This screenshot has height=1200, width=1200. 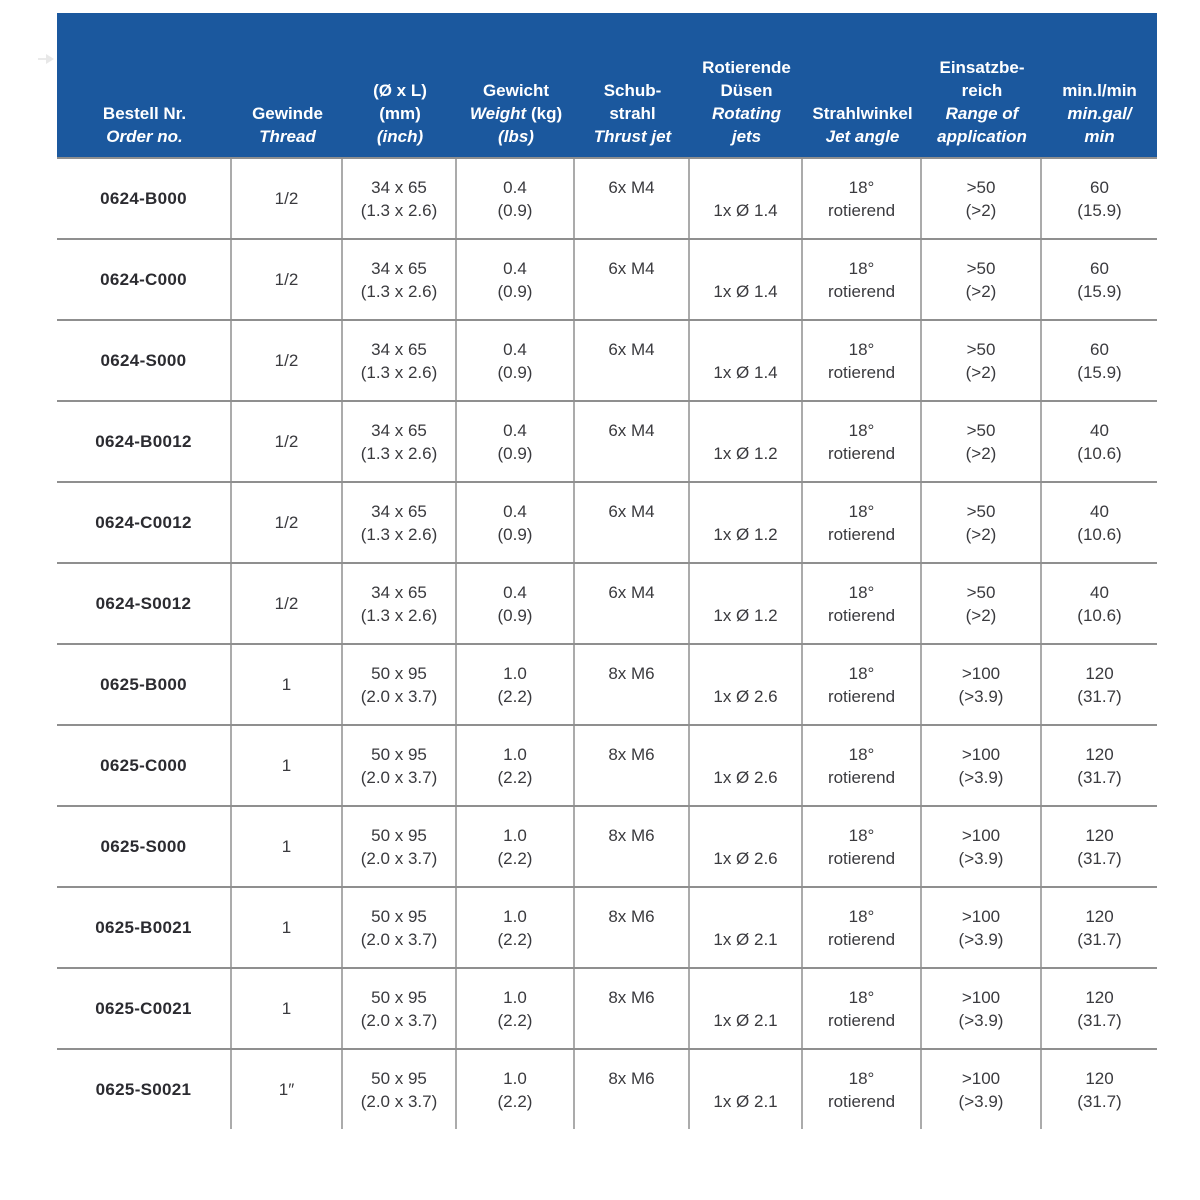 What do you see at coordinates (144, 125) in the screenshot?
I see `header-order-no: Bestell Nr. Order no.` at bounding box center [144, 125].